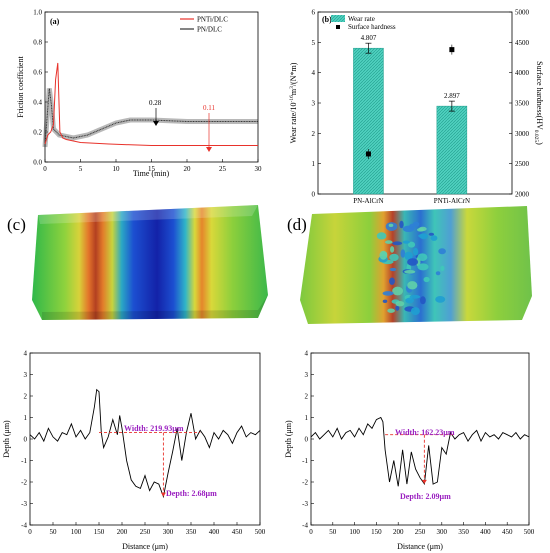 The height and width of the screenshot is (553, 550). I want to click on x-tick-label: 10, so click(117, 169).